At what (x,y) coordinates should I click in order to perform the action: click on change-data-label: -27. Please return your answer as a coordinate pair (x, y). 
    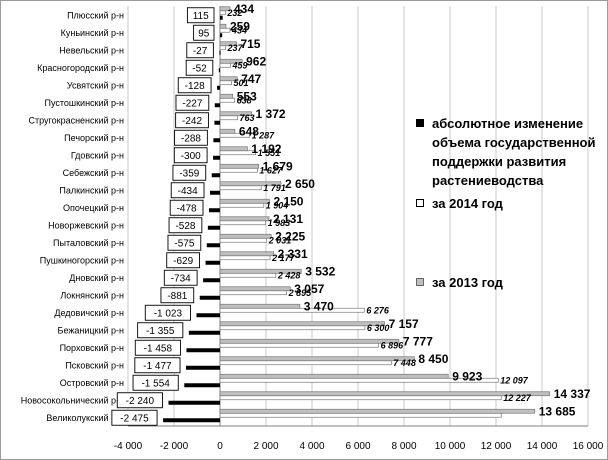
    Looking at the image, I should click on (200, 51).